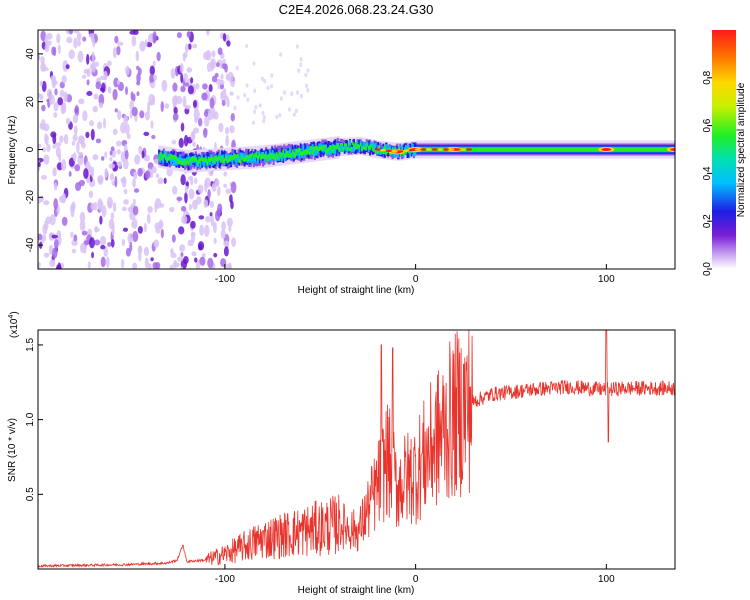 This screenshot has height=600, width=750. I want to click on colorbar-tick-label: 0.8, so click(707, 77).